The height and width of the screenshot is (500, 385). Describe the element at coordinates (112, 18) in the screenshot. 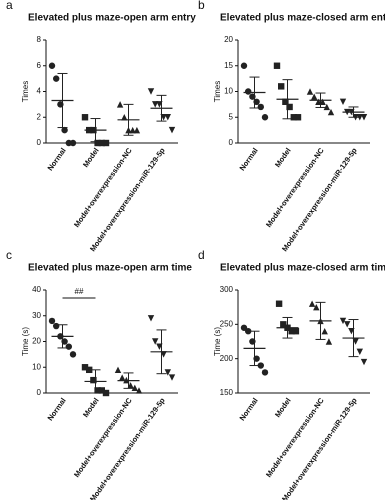

I see `chart-title: Elevated plus maze-open arm entry` at that location.